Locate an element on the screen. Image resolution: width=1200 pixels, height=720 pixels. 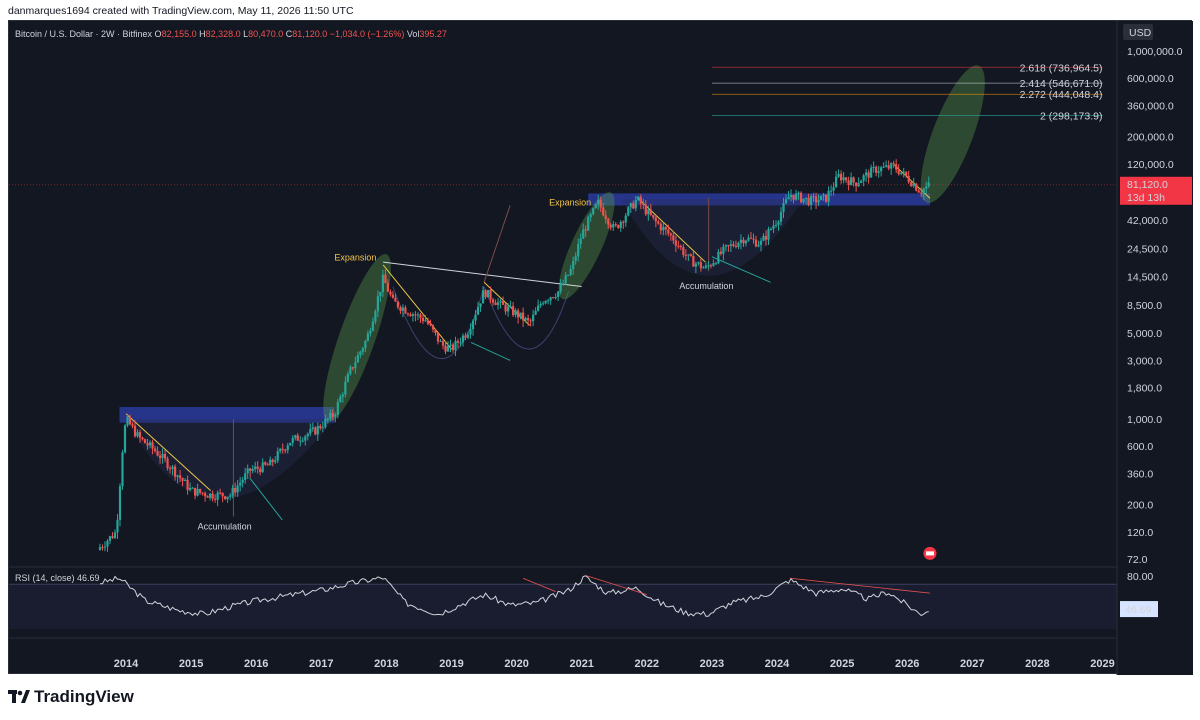
trendline-2023-break is located at coordinates (741, 269).